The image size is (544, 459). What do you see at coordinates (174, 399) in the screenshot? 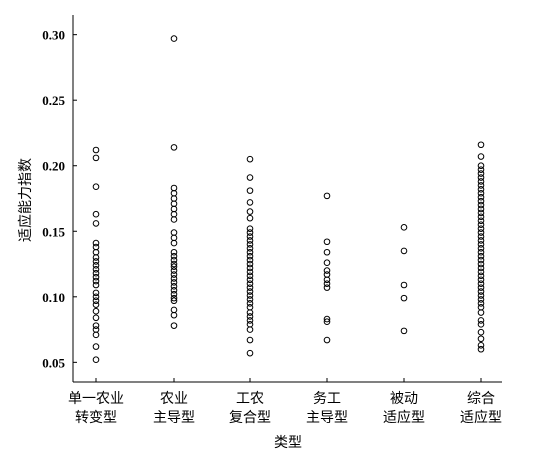
I see `x-tick-label: 农业` at bounding box center [174, 399].